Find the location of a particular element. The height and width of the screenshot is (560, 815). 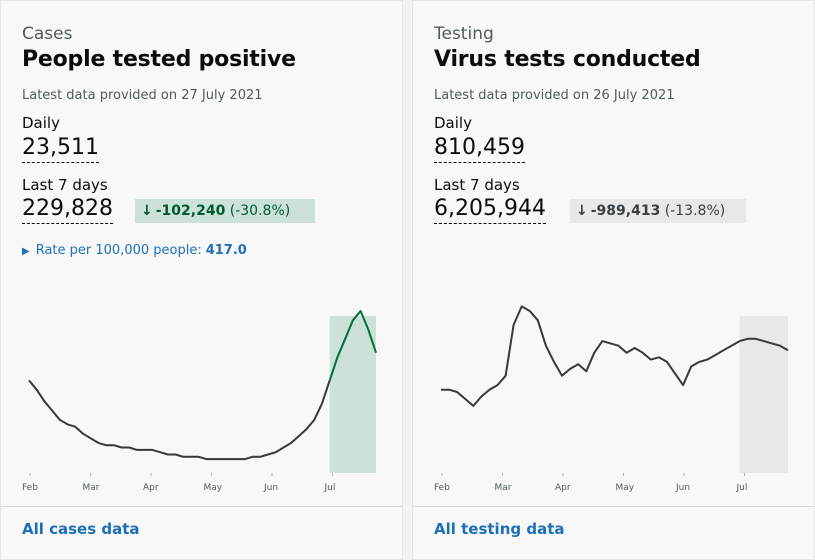

cases-chart: Feb Mar Apr May Jun Jul is located at coordinates (199, 401).